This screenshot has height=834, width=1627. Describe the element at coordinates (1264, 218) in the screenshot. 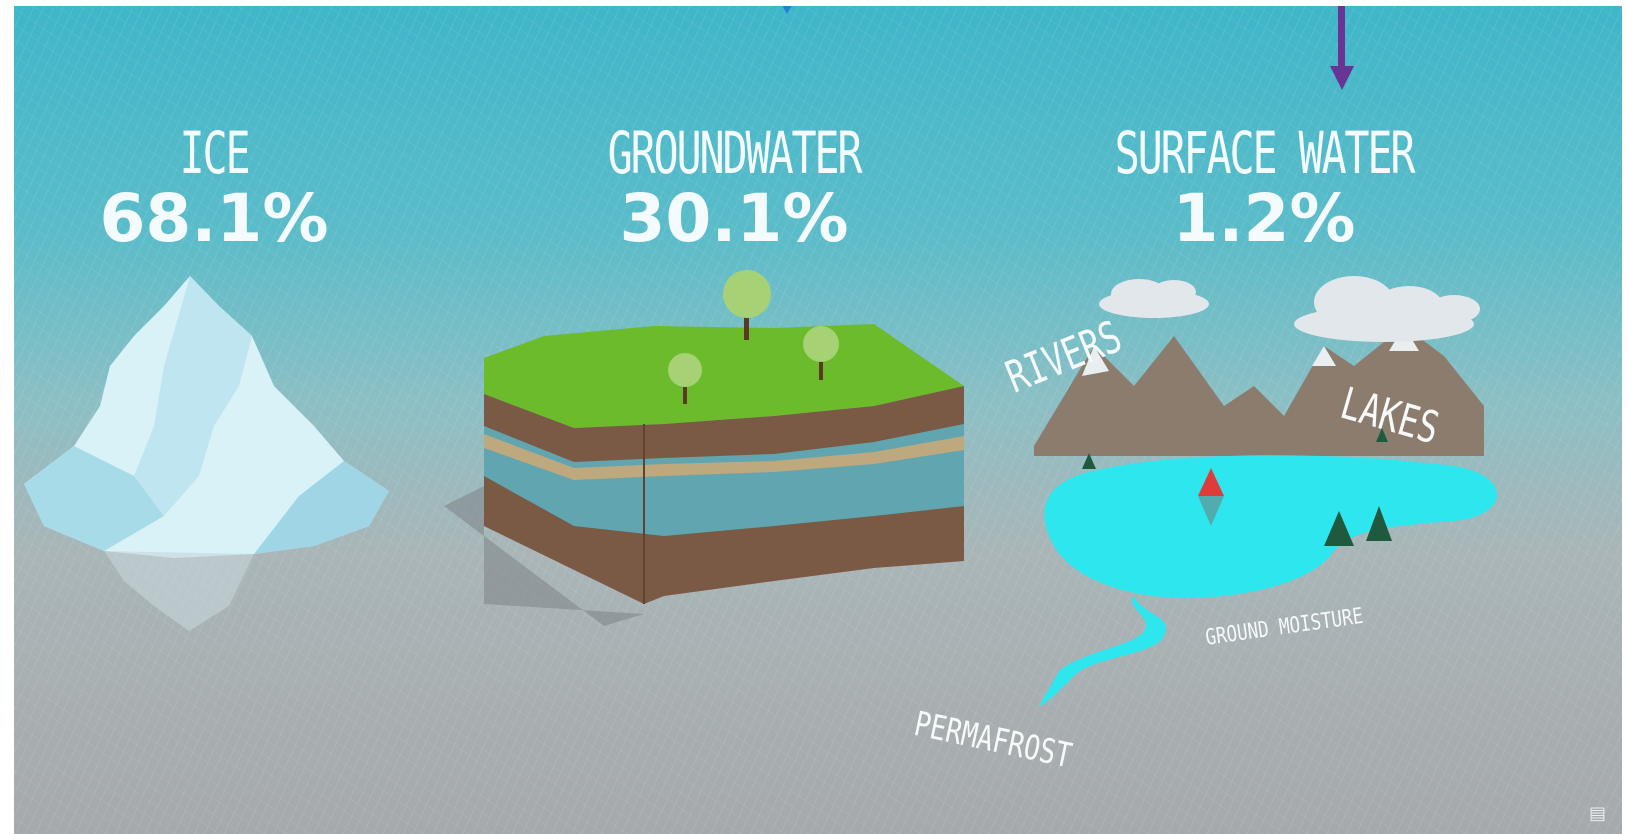

I see `category-percent: 1.2%` at that location.